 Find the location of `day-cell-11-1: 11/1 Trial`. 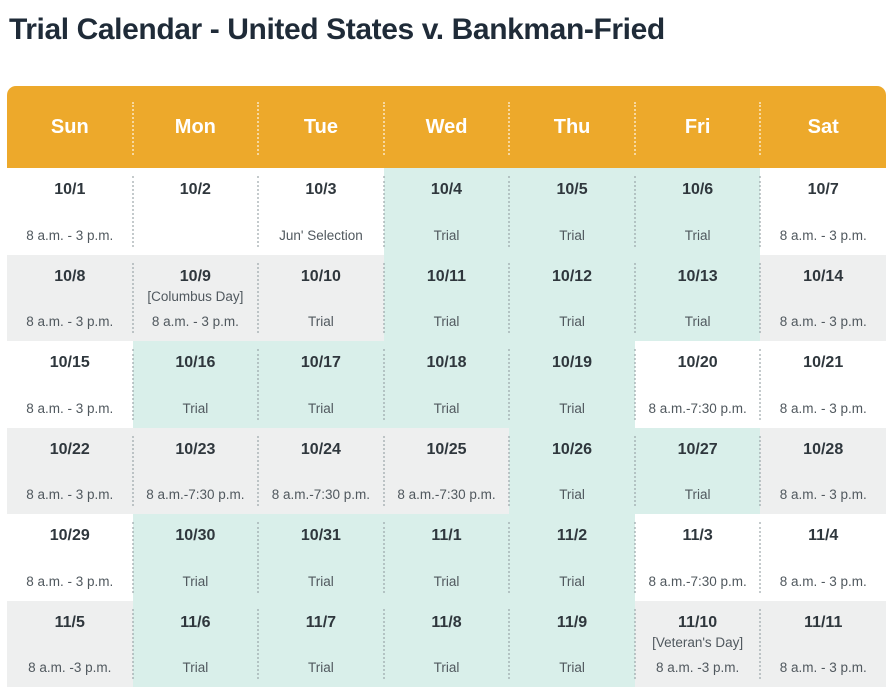

day-cell-11-1: 11/1 Trial is located at coordinates (446, 557).